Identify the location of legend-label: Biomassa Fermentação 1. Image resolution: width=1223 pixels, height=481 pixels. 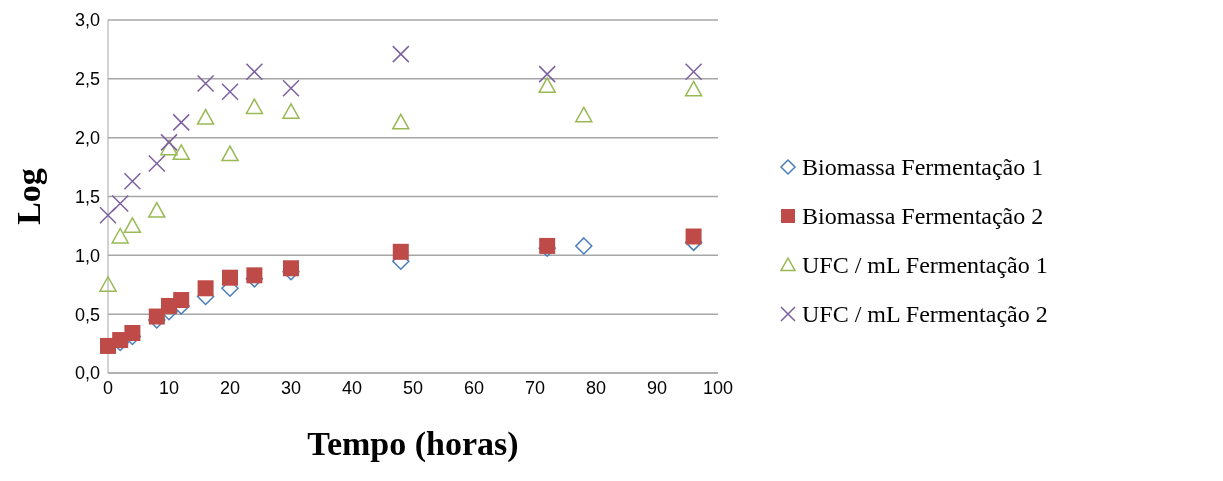
(923, 167).